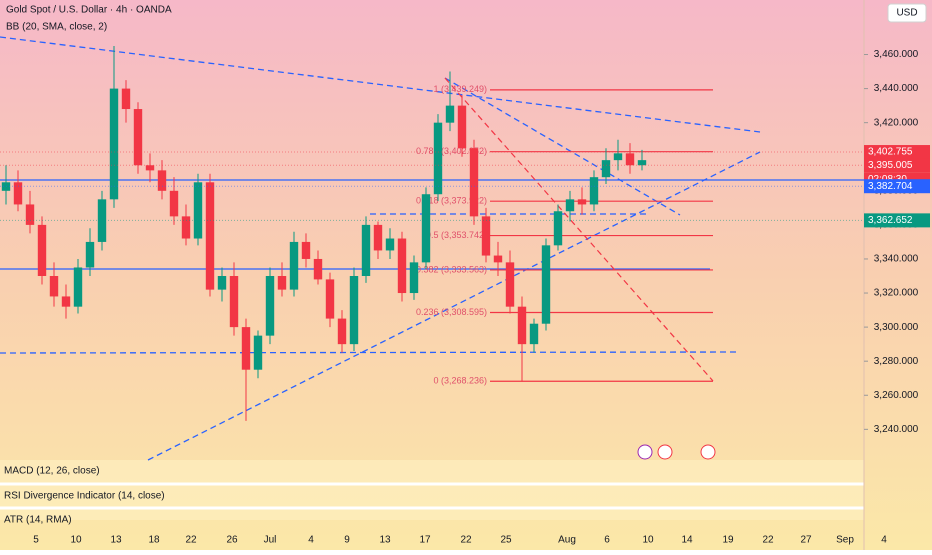  I want to click on x-tick-label: 13, so click(116, 540).